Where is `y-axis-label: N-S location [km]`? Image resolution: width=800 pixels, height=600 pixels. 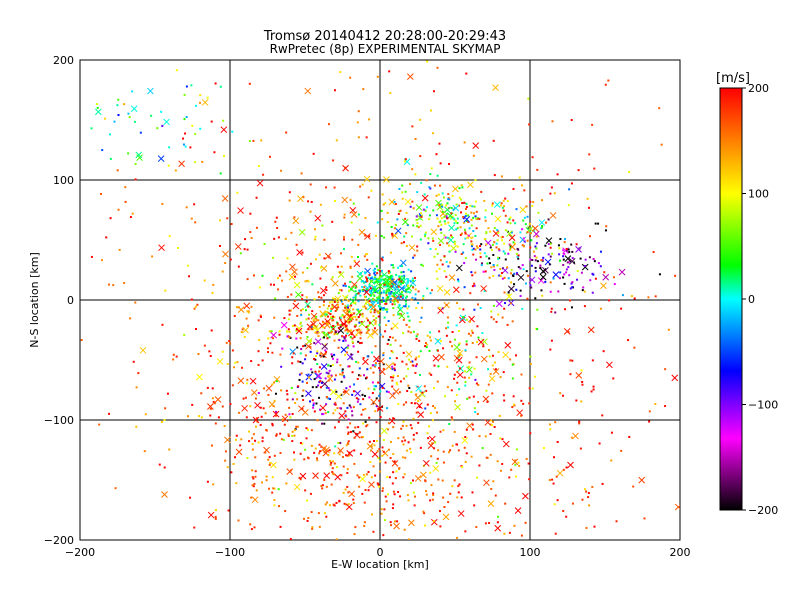
y-axis-label: N-S location [km] is located at coordinates (34, 300).